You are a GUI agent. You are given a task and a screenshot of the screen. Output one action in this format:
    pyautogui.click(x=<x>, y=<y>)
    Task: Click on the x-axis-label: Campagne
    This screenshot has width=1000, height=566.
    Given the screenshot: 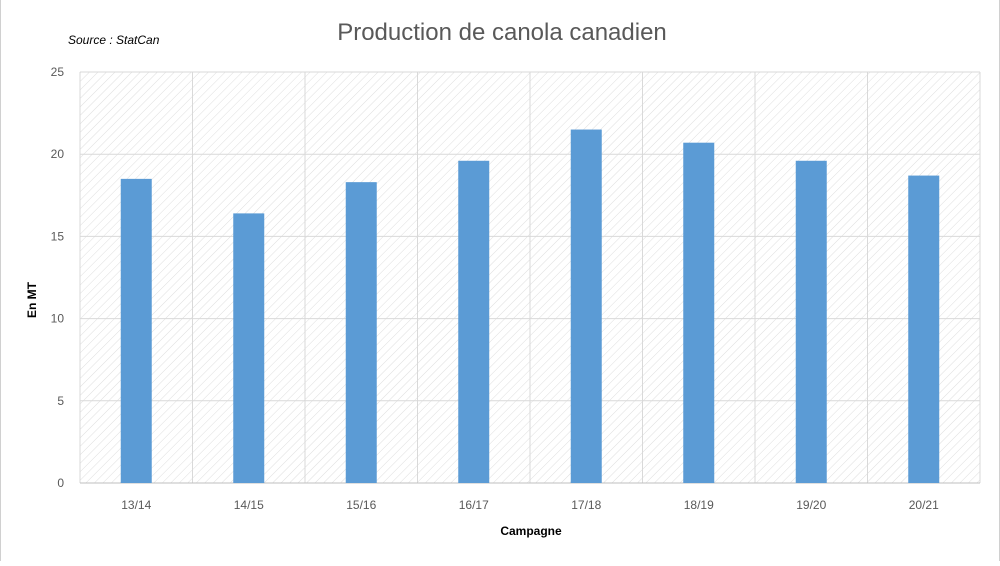 What is the action you would take?
    pyautogui.click(x=531, y=531)
    